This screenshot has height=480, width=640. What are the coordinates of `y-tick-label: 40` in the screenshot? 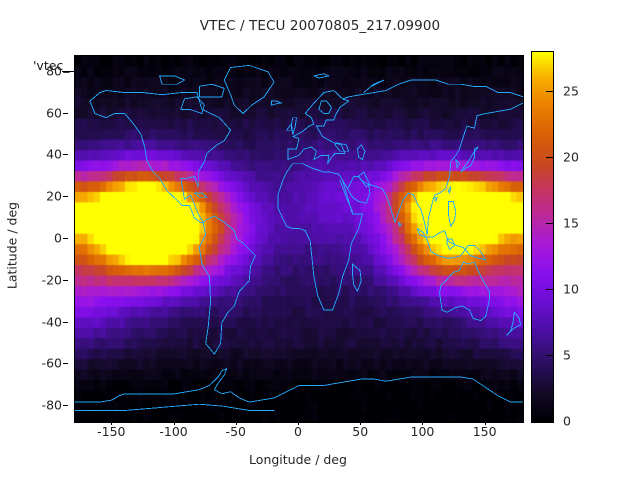 It's located at (54, 154).